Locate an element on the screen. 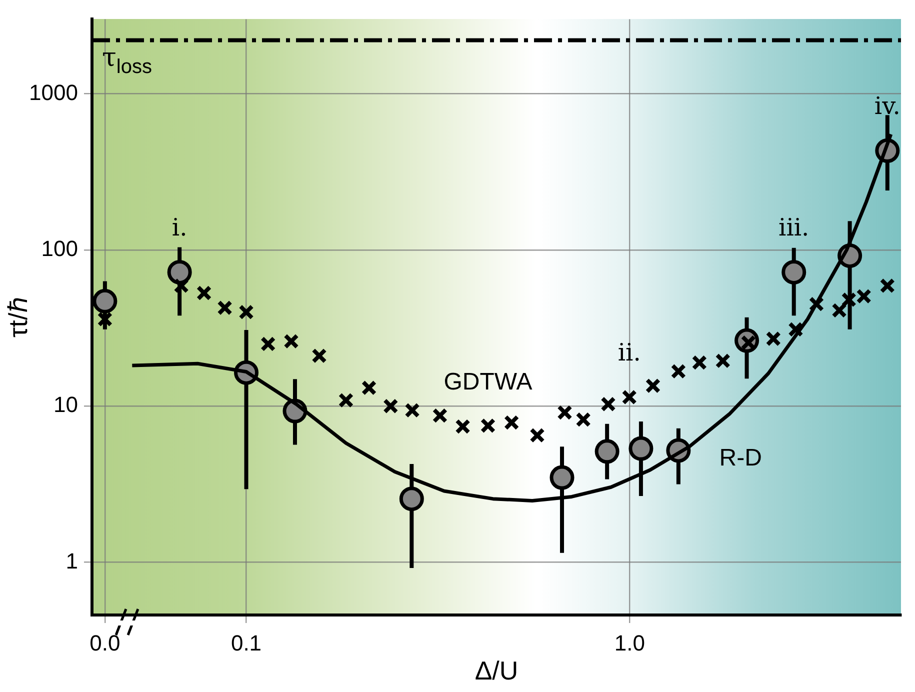 Image resolution: width=915 pixels, height=692 pixels. x-tick-label: 1.0 is located at coordinates (629, 643).